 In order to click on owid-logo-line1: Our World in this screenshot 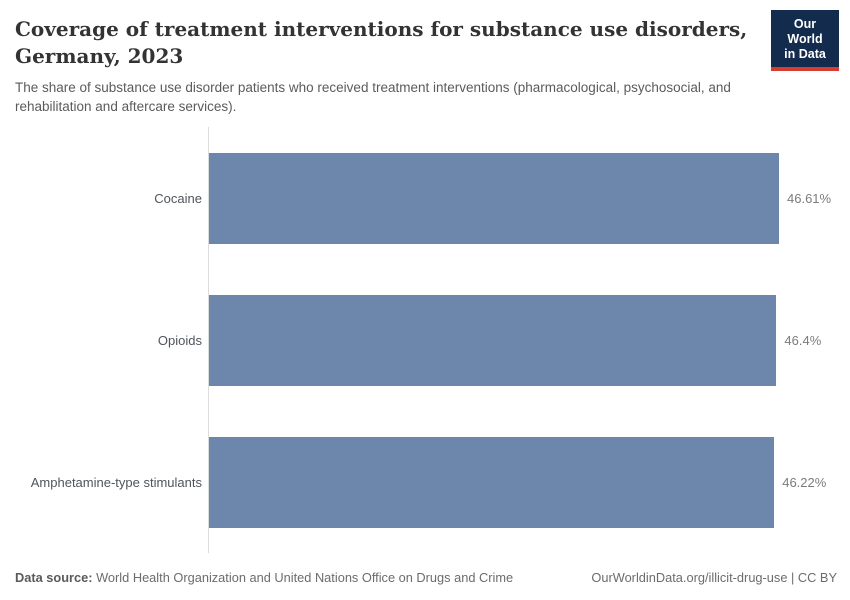, I will do `click(805, 31)`.